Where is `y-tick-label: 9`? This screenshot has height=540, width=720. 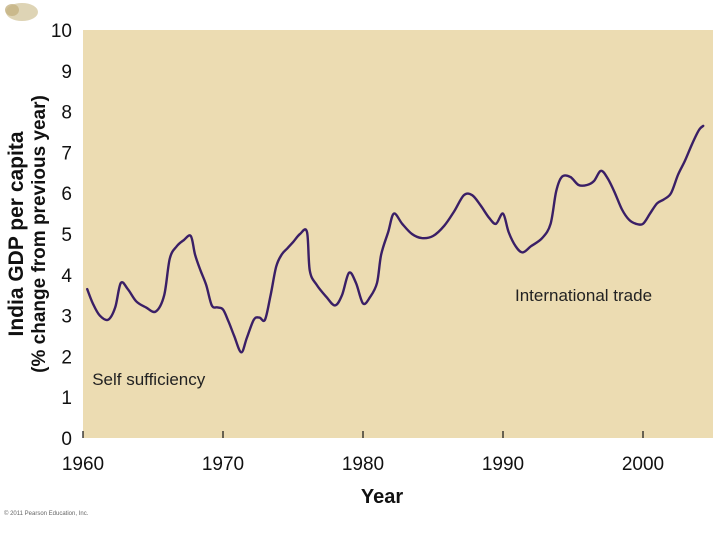 y-tick-label: 9 is located at coordinates (66, 72).